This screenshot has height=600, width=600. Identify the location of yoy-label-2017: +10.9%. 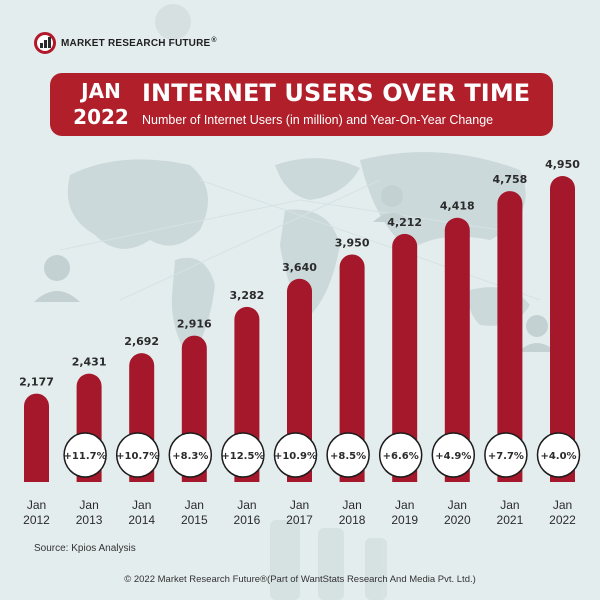
(295, 456).